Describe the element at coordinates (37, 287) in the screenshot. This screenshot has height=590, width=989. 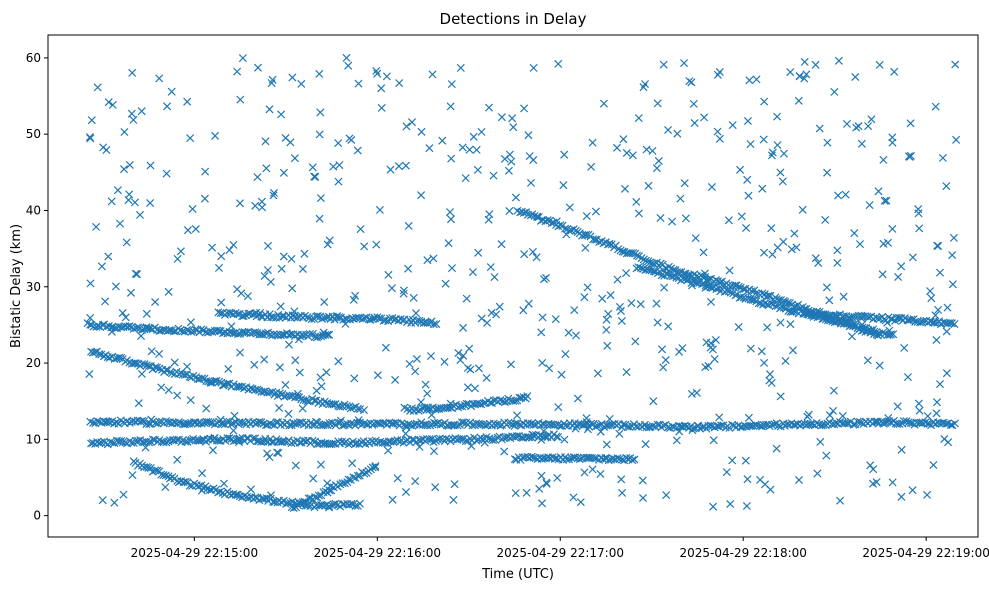
I see `y-axis: 0 10 20 30 40 50 60` at that location.